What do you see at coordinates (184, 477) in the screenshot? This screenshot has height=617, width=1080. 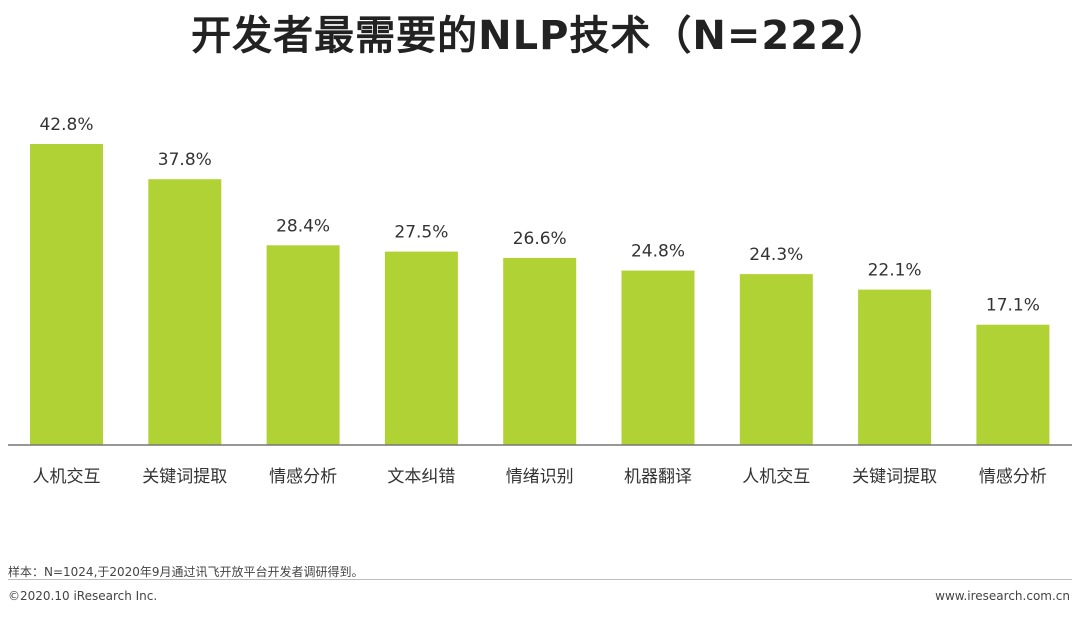 I see `category-label-2: 关键词提取` at bounding box center [184, 477].